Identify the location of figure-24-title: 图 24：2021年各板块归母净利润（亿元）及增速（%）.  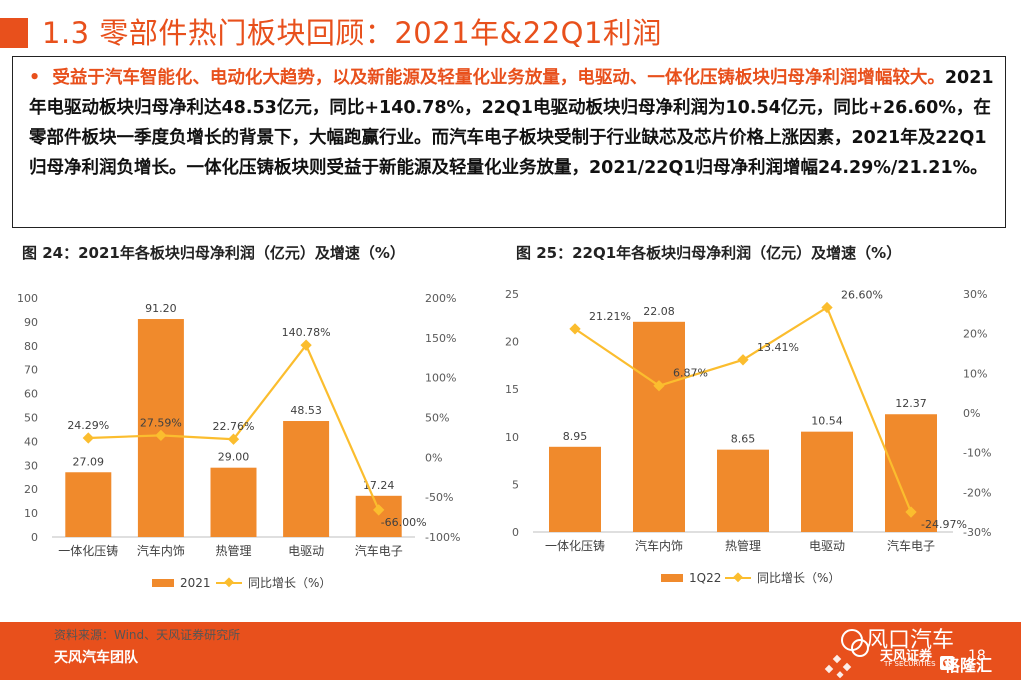
(213, 253).